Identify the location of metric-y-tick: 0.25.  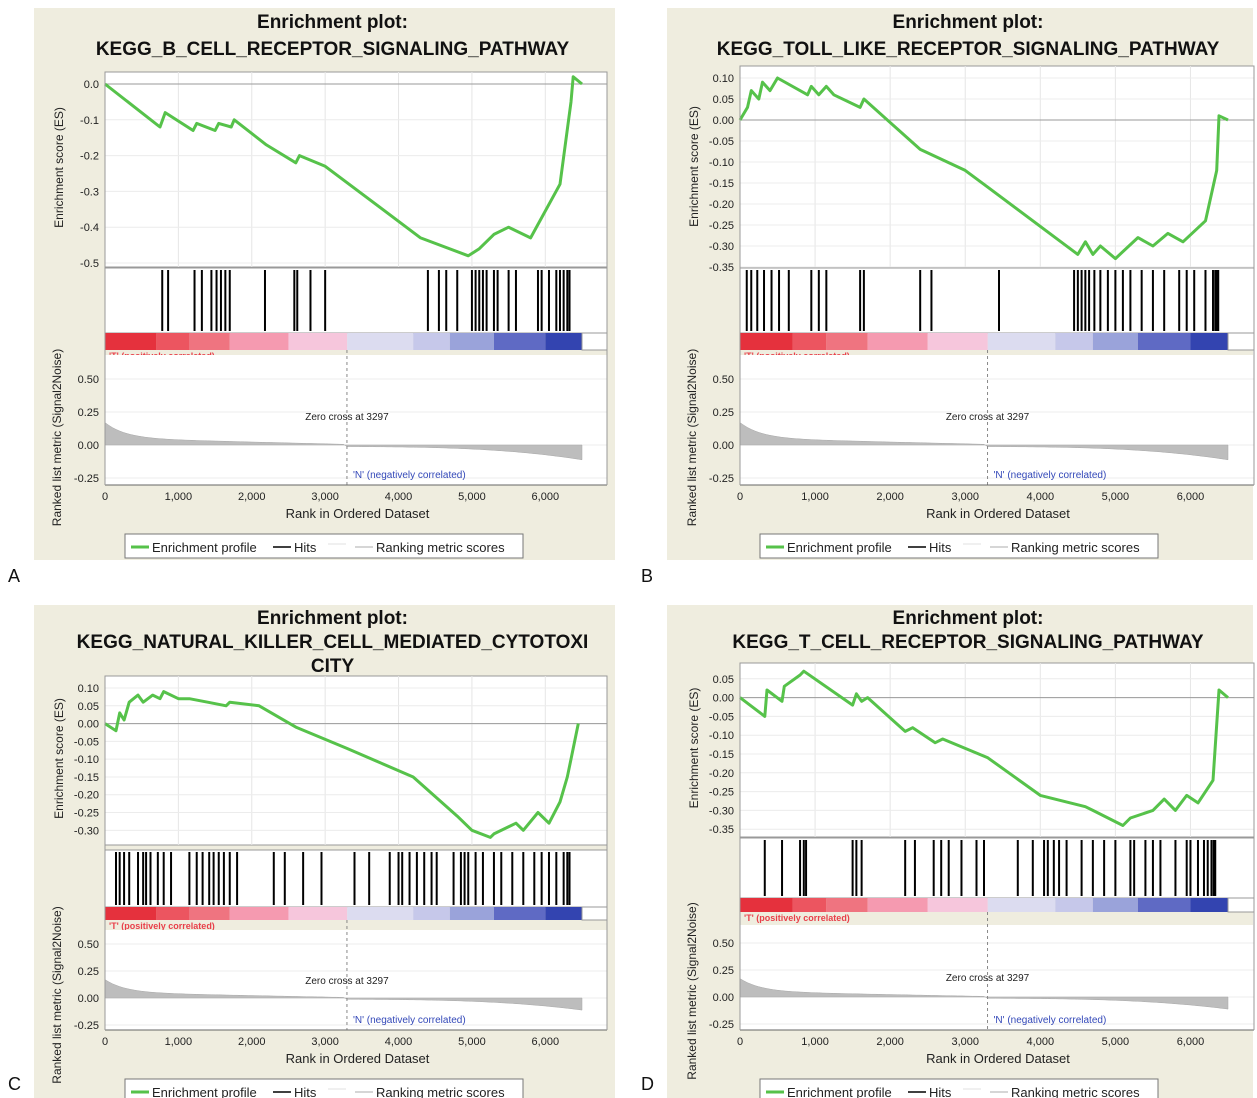
(723, 971).